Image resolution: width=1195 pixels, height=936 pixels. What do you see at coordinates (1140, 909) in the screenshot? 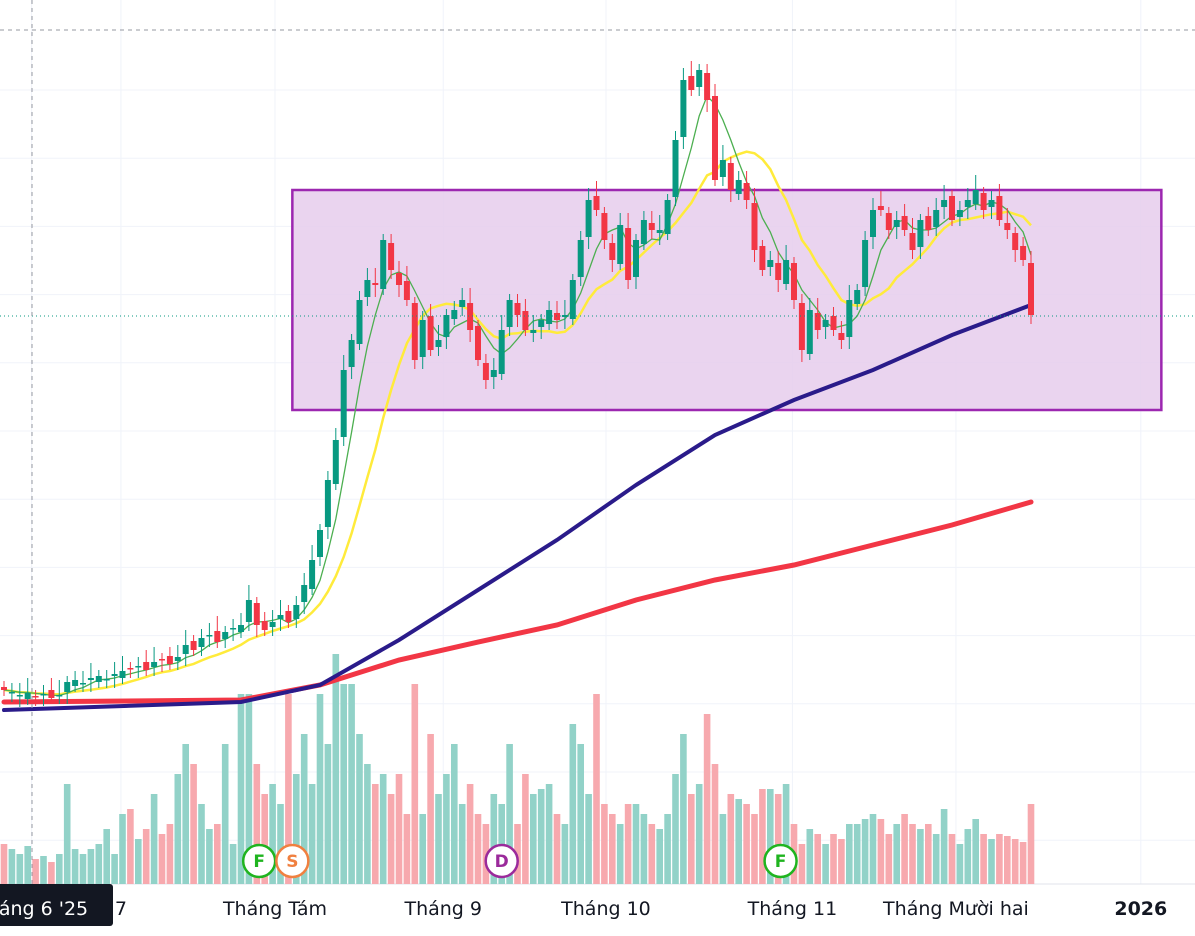
I see `time-axis-label: 2026` at bounding box center [1140, 909].